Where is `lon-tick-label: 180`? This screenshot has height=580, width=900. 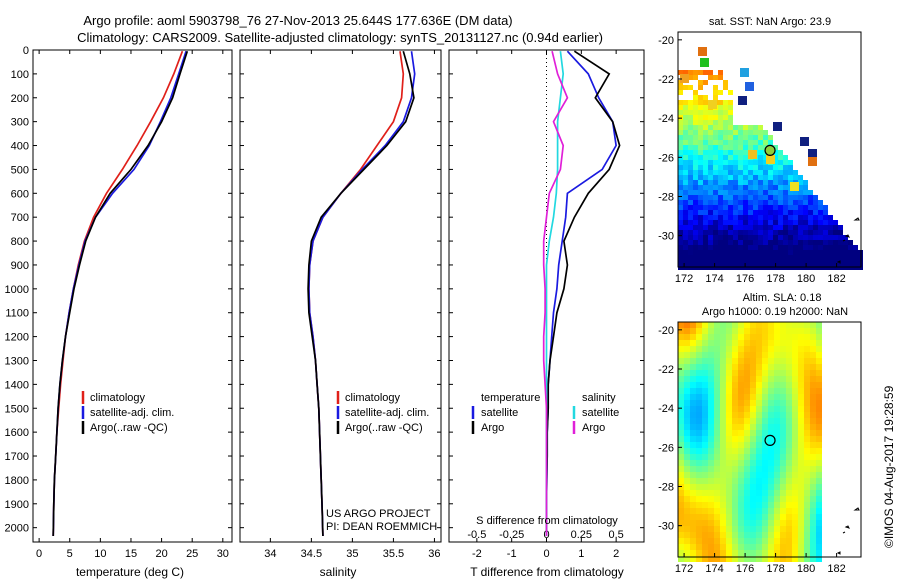 lon-tick-label: 180 is located at coordinates (806, 569).